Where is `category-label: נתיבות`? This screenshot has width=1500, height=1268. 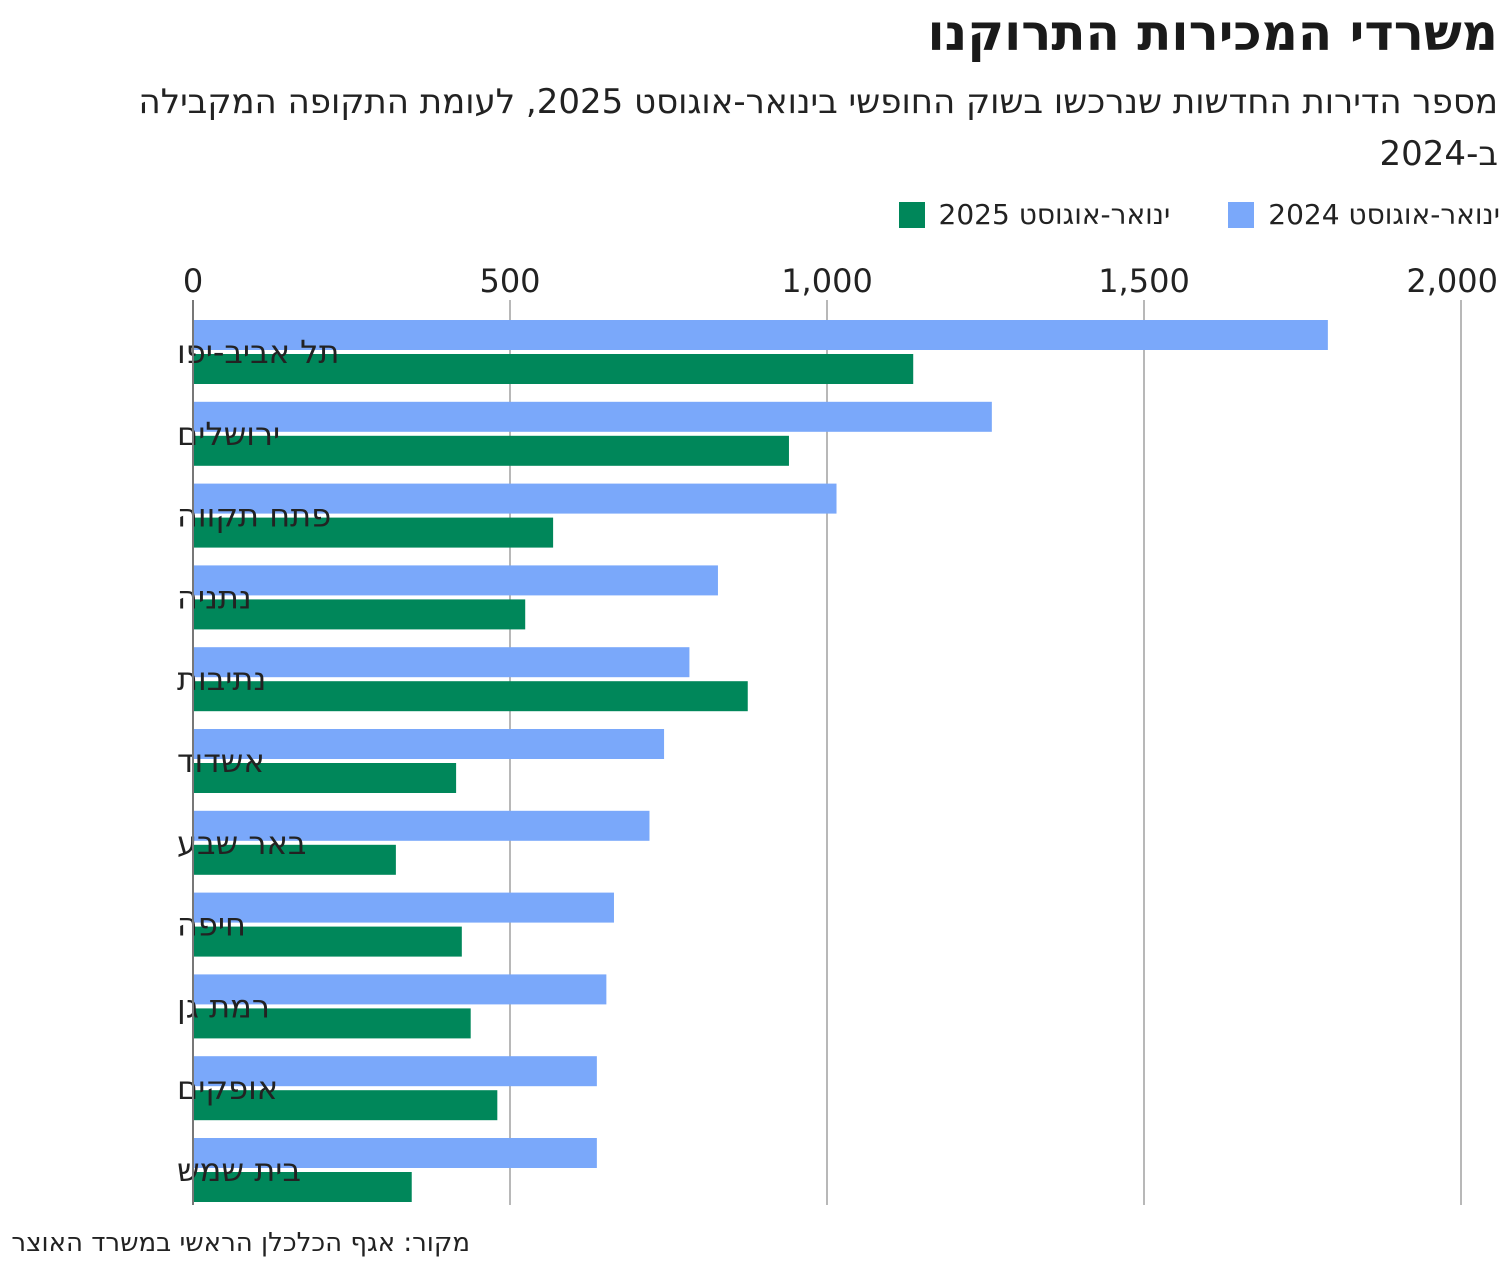
category-label: נתיבות is located at coordinates (221, 679).